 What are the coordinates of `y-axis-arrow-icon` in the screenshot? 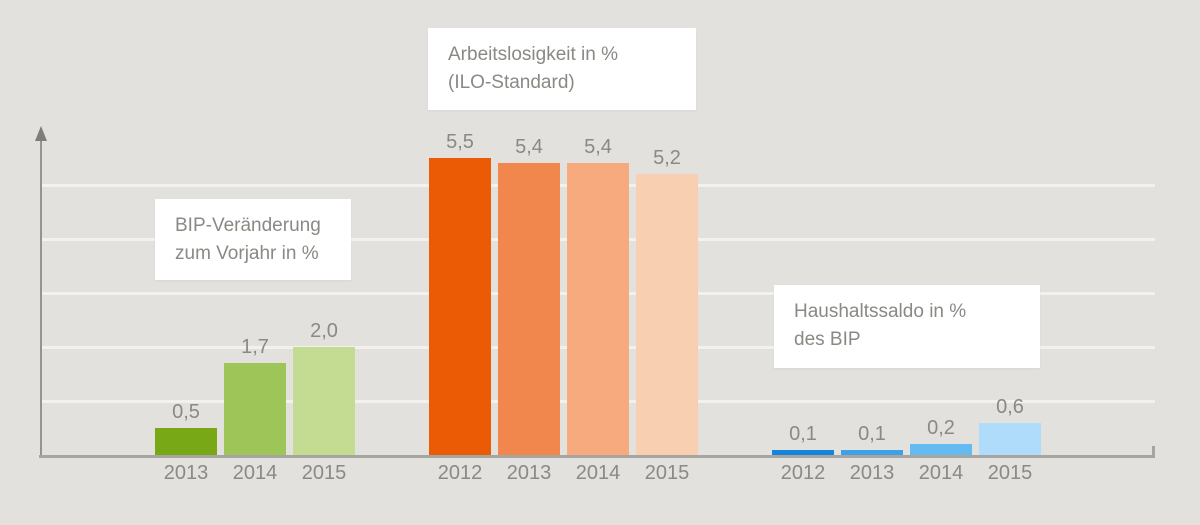 It's located at (41, 133).